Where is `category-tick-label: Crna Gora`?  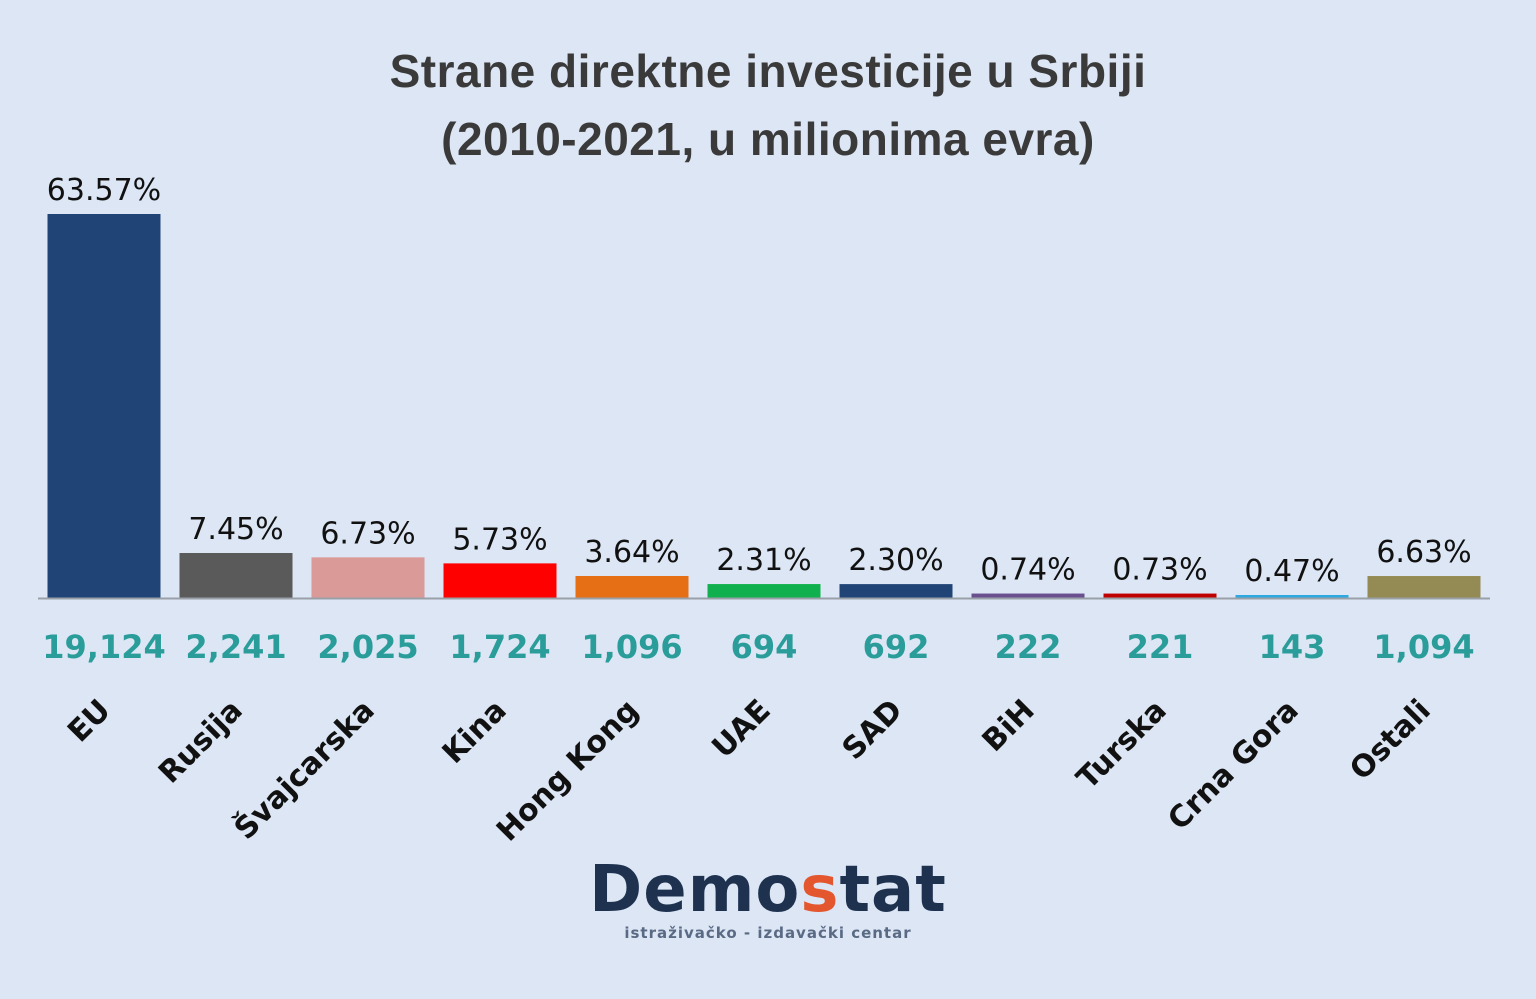 category-tick-label: Crna Gora is located at coordinates (1233, 765).